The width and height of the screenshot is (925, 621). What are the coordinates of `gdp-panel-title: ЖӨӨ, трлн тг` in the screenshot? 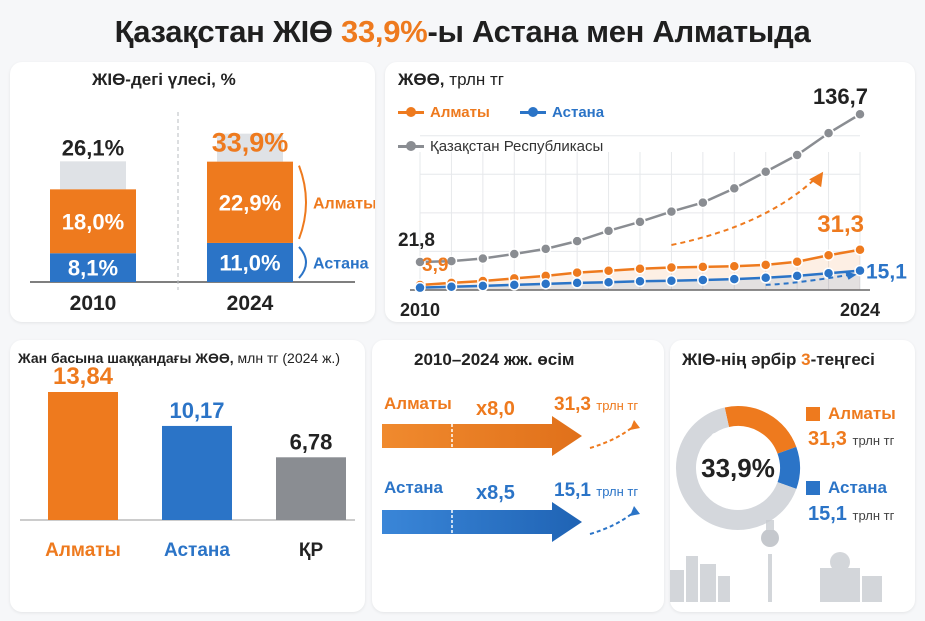 It's located at (451, 80).